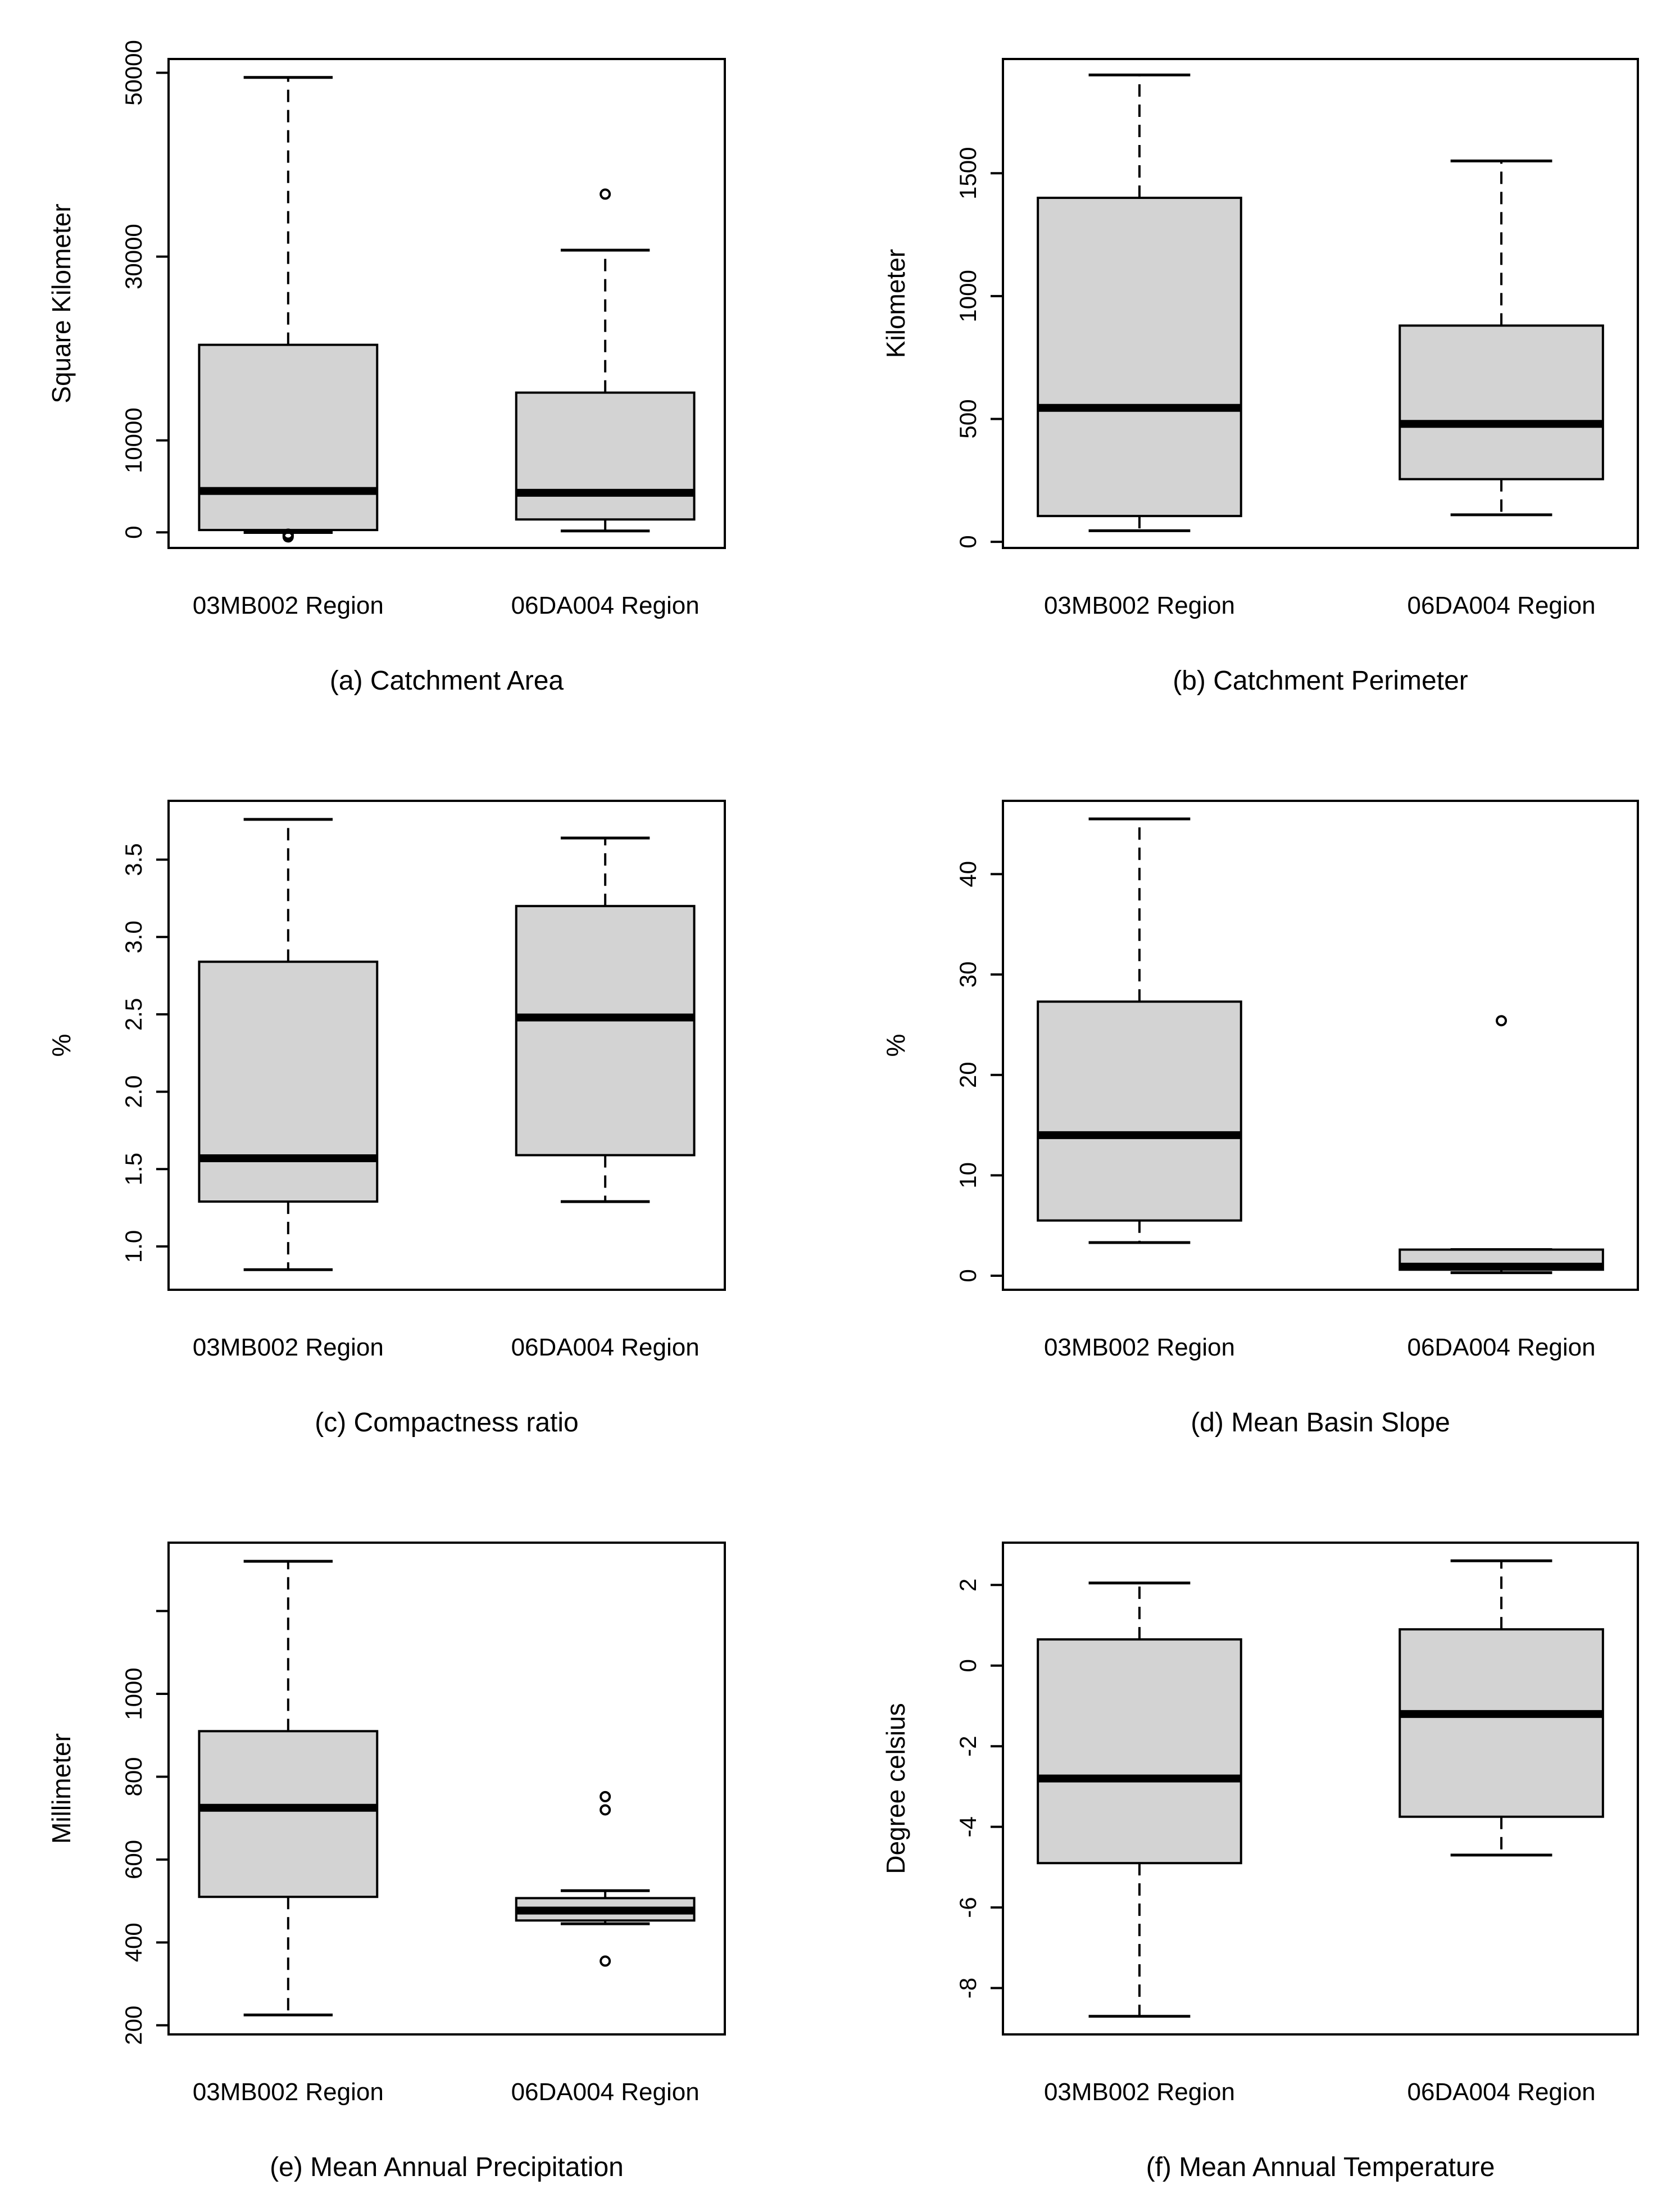 The image size is (1680, 2212). Describe the element at coordinates (1320, 1423) in the screenshot. I see `panel-caption: (d) Mean Basin Slope` at that location.